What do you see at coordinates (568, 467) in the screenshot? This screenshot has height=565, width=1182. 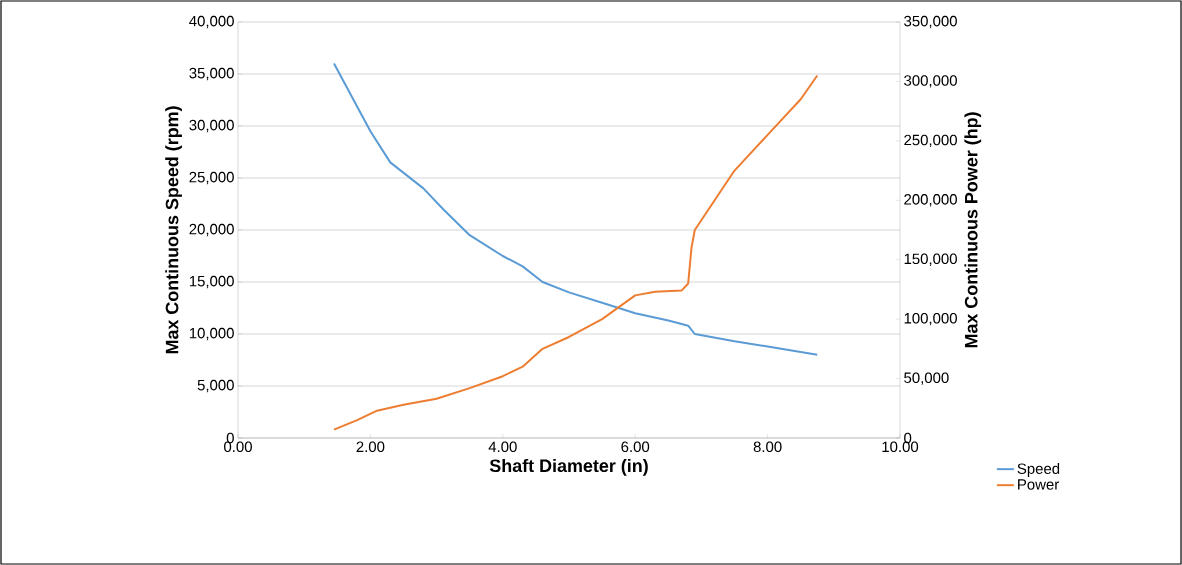 I see `x-axis-title: Shaft Diameter (in)` at bounding box center [568, 467].